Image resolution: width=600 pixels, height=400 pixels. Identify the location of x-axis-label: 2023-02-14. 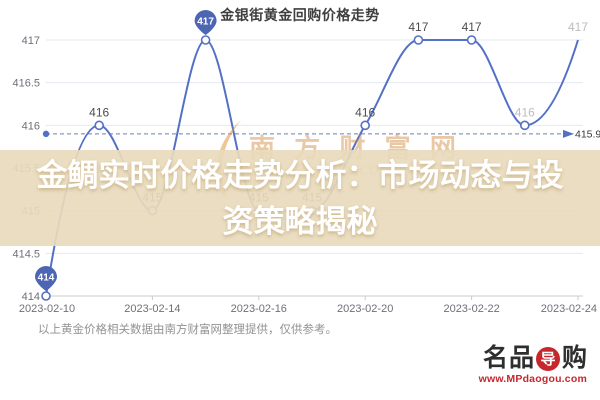
(152, 309).